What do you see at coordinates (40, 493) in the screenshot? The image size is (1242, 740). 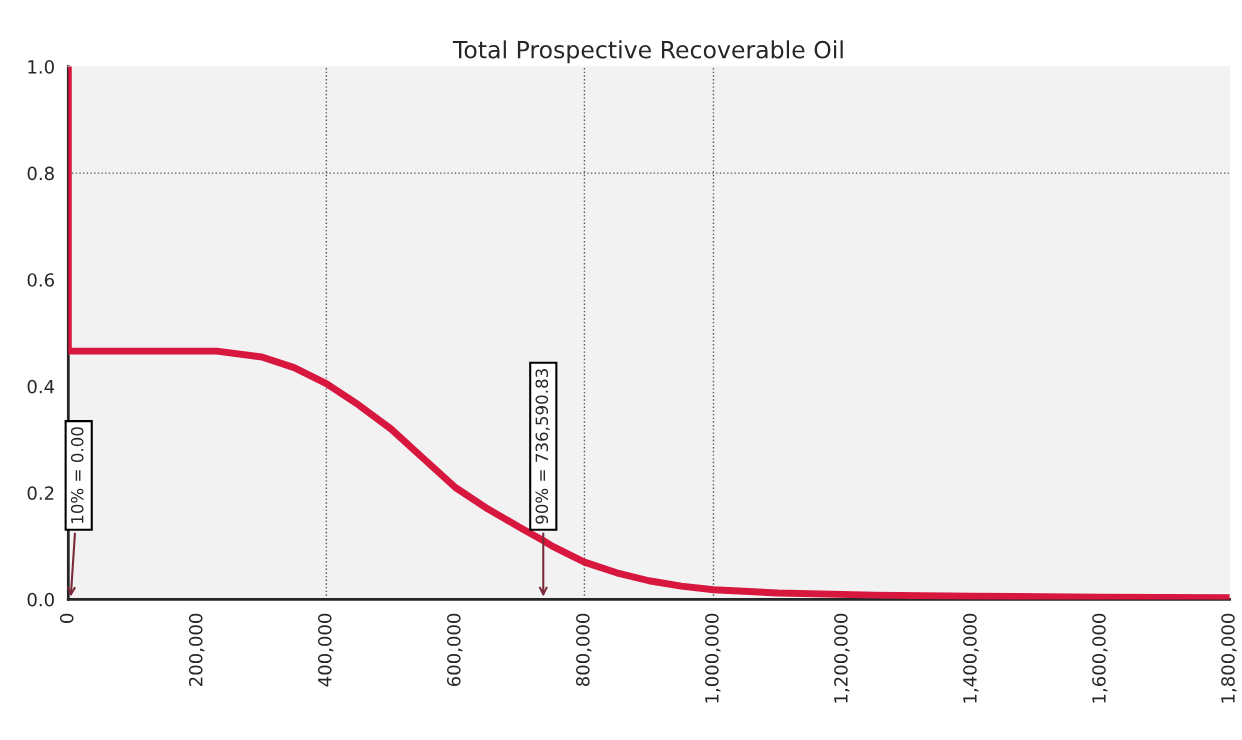 I see `y-tick-label: 0.2` at bounding box center [40, 493].